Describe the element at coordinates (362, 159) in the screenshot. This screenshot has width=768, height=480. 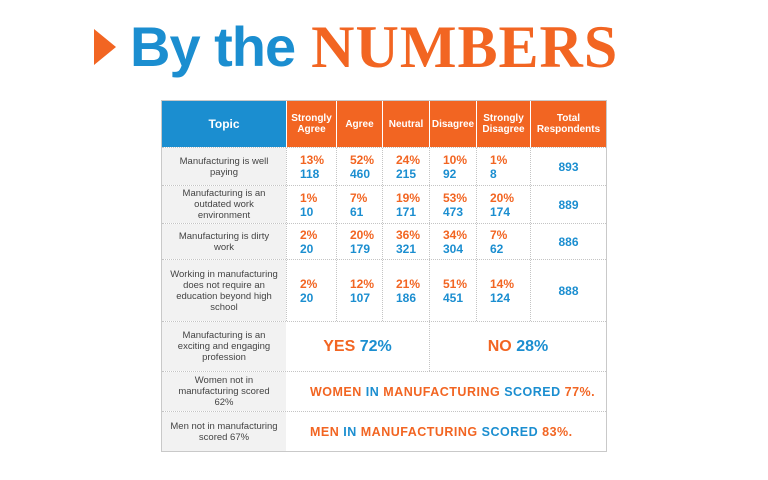
I see `cell-percent: 52%` at that location.